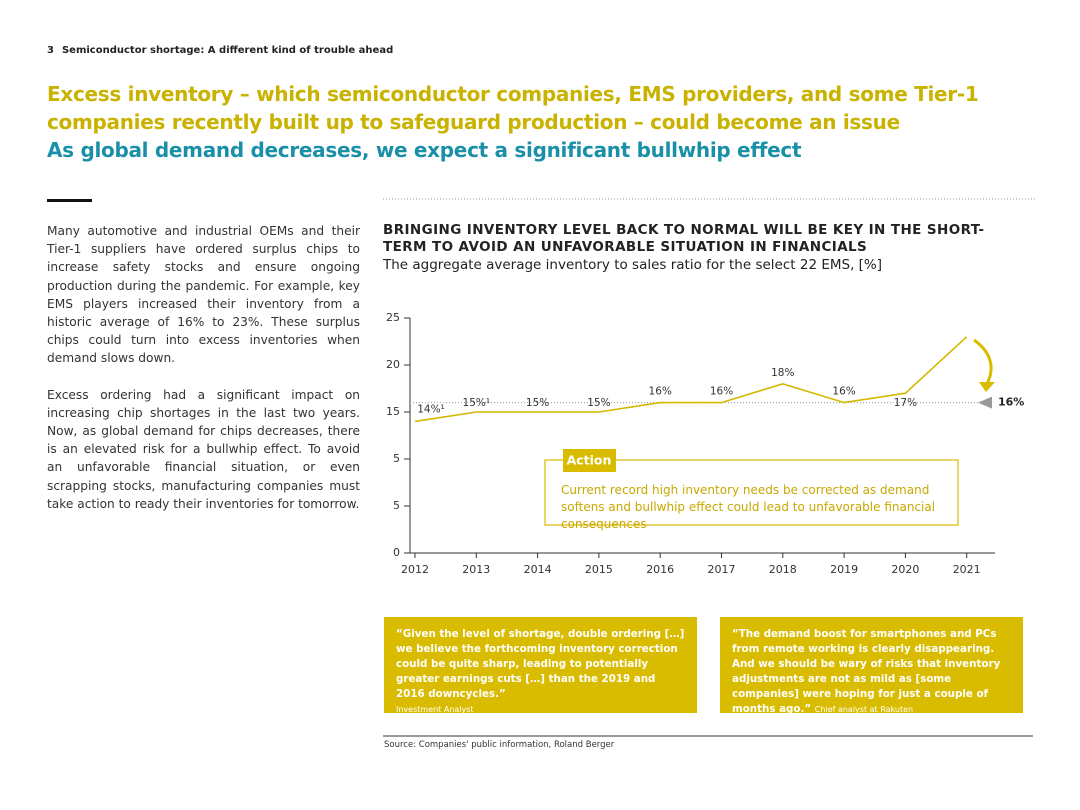 This screenshot has width=1080, height=810. What do you see at coordinates (905, 403) in the screenshot?
I see `value-label: 17%` at bounding box center [905, 403].